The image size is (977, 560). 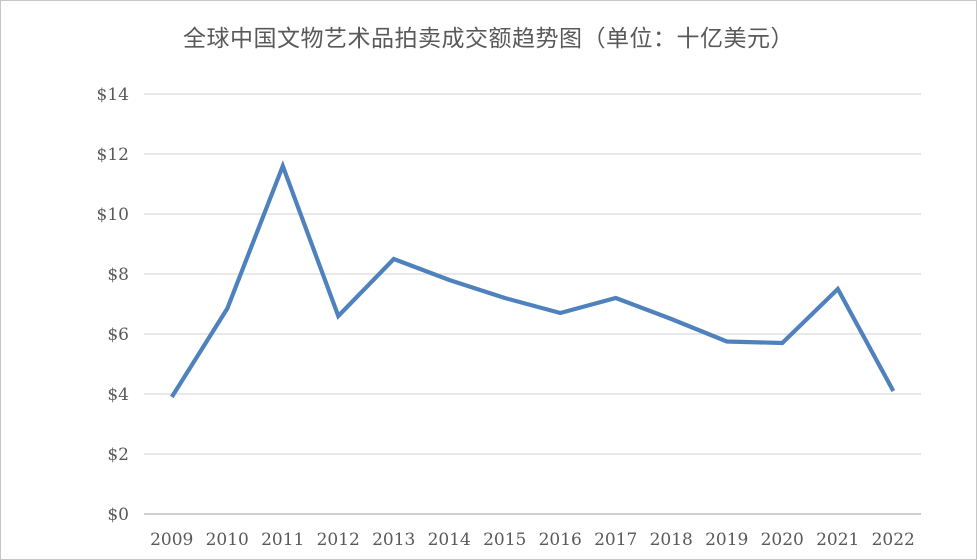 What do you see at coordinates (118, 275) in the screenshot?
I see `y-tick-label: $8` at bounding box center [118, 275].